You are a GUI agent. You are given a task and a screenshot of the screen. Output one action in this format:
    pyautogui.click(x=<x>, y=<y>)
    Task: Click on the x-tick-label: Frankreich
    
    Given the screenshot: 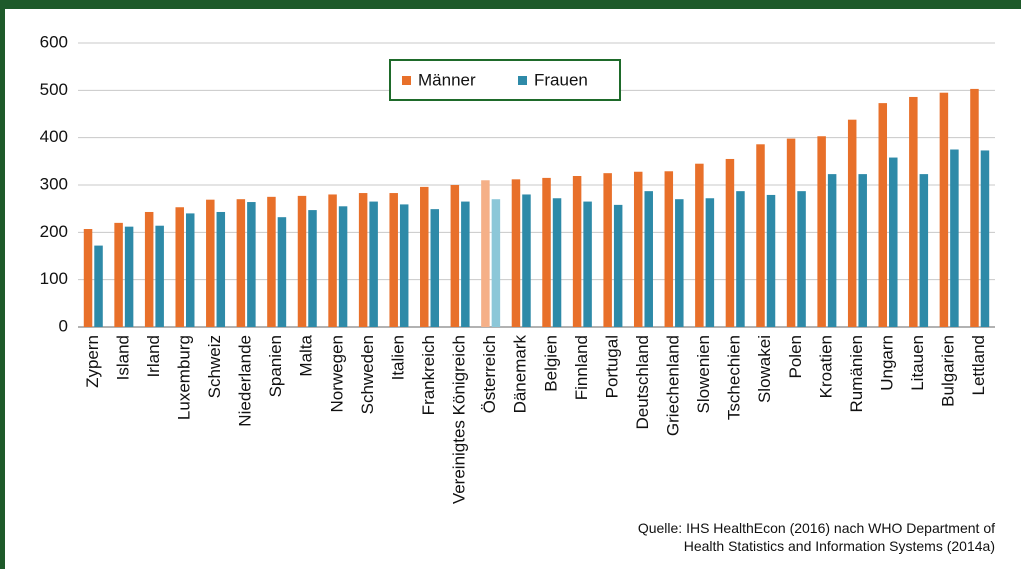 What is the action you would take?
    pyautogui.click(x=428, y=375)
    